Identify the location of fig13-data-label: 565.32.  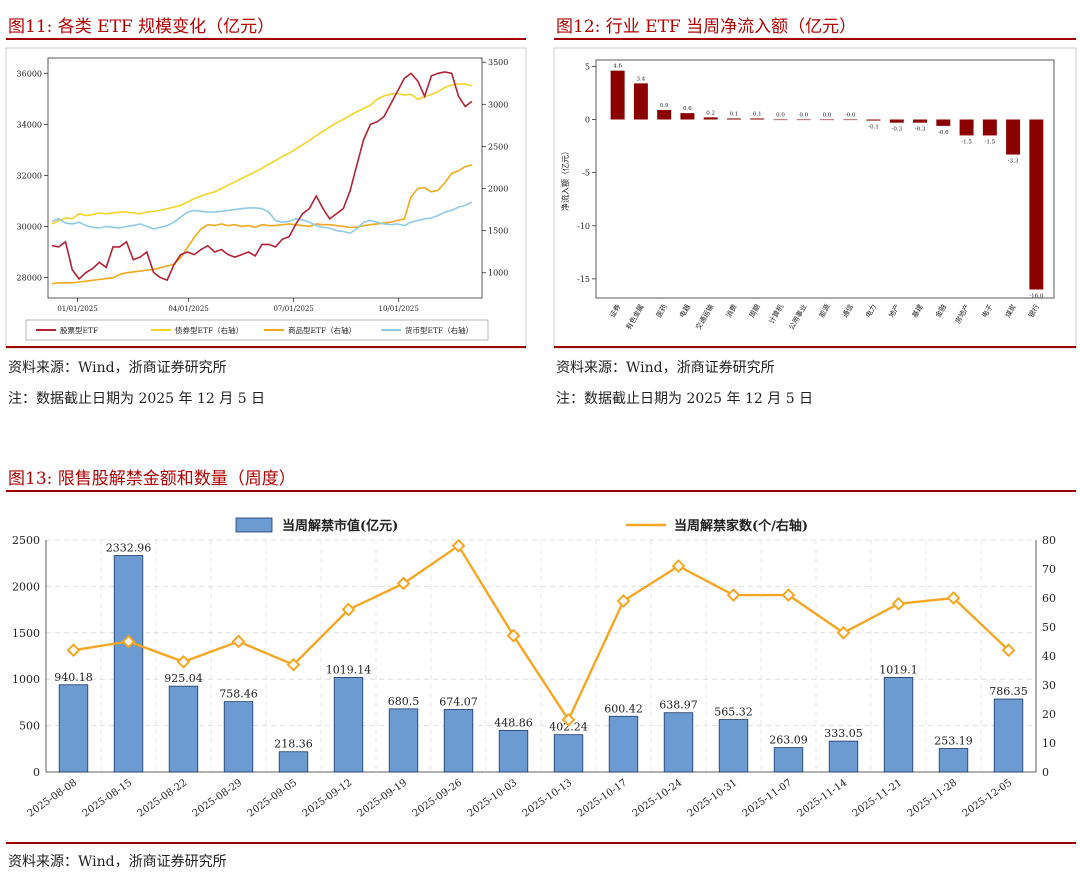
(733, 712).